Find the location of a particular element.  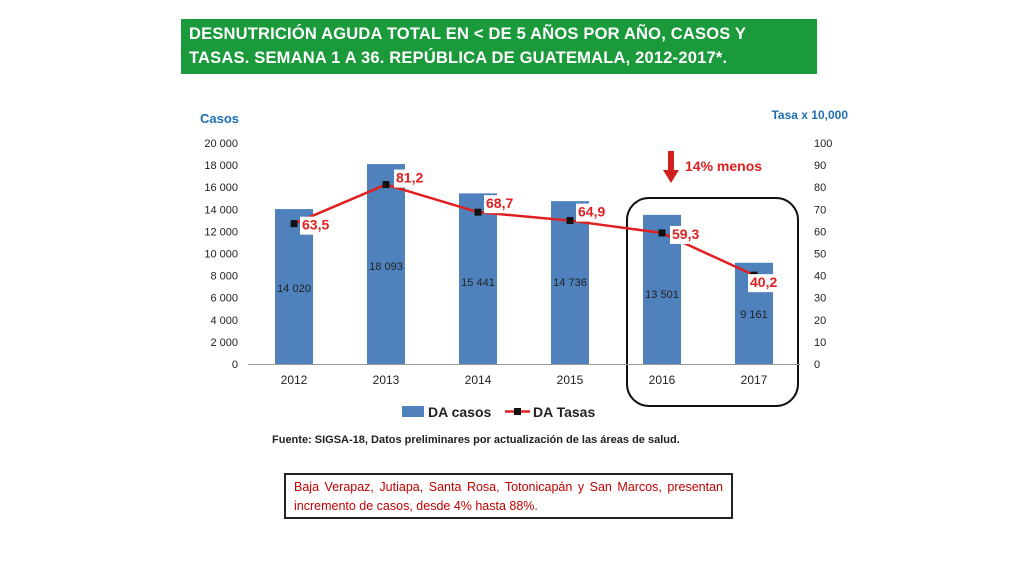

rate-value-label: 68,7 is located at coordinates (499, 203).